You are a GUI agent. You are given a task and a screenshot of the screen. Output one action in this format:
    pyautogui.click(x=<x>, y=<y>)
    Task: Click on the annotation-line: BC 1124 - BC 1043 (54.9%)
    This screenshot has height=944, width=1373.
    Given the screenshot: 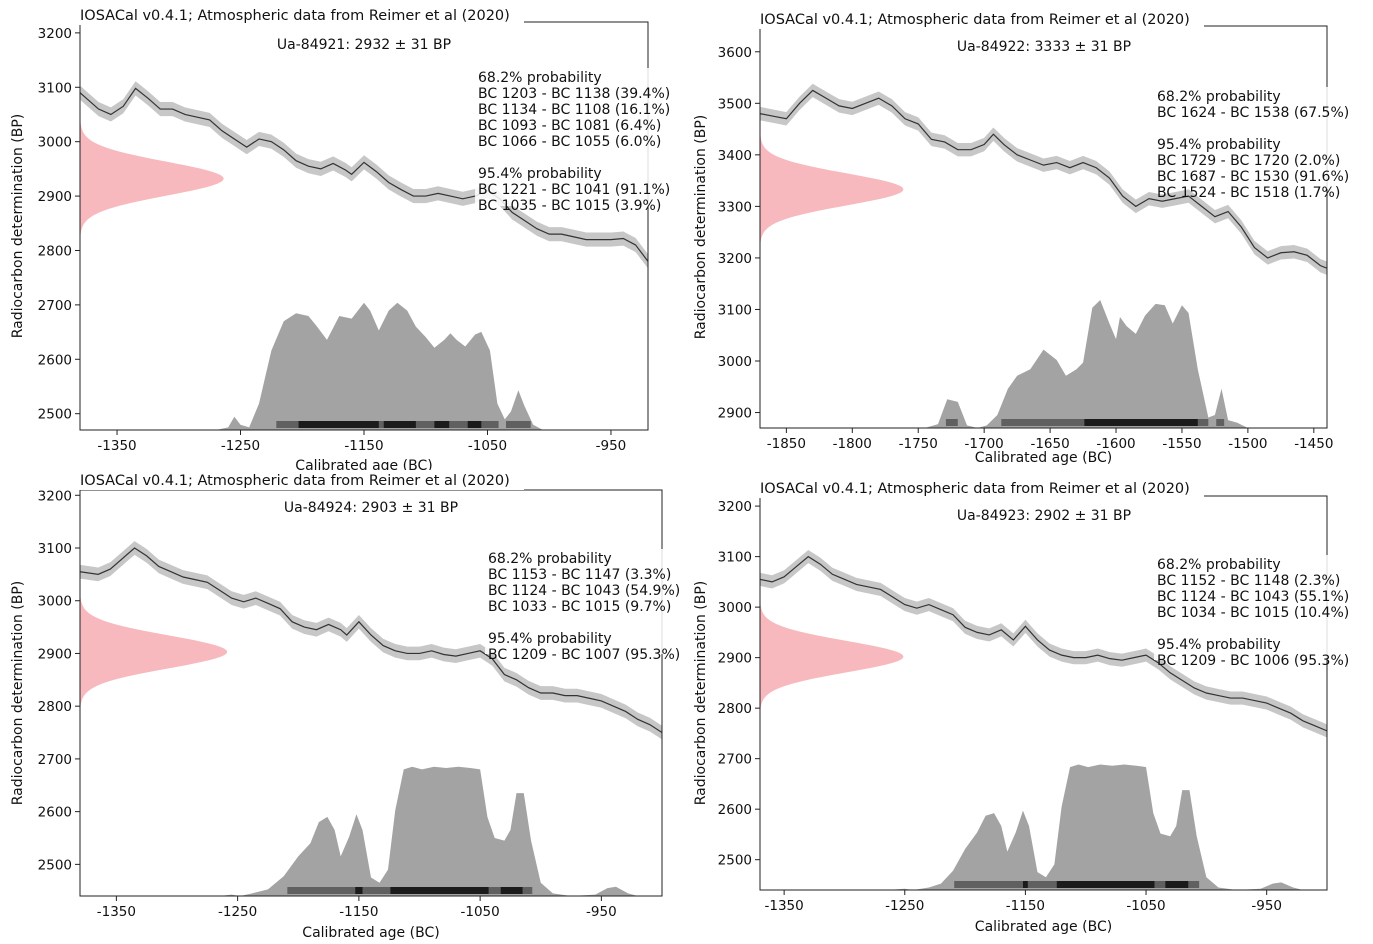 What is the action you would take?
    pyautogui.click(x=584, y=591)
    